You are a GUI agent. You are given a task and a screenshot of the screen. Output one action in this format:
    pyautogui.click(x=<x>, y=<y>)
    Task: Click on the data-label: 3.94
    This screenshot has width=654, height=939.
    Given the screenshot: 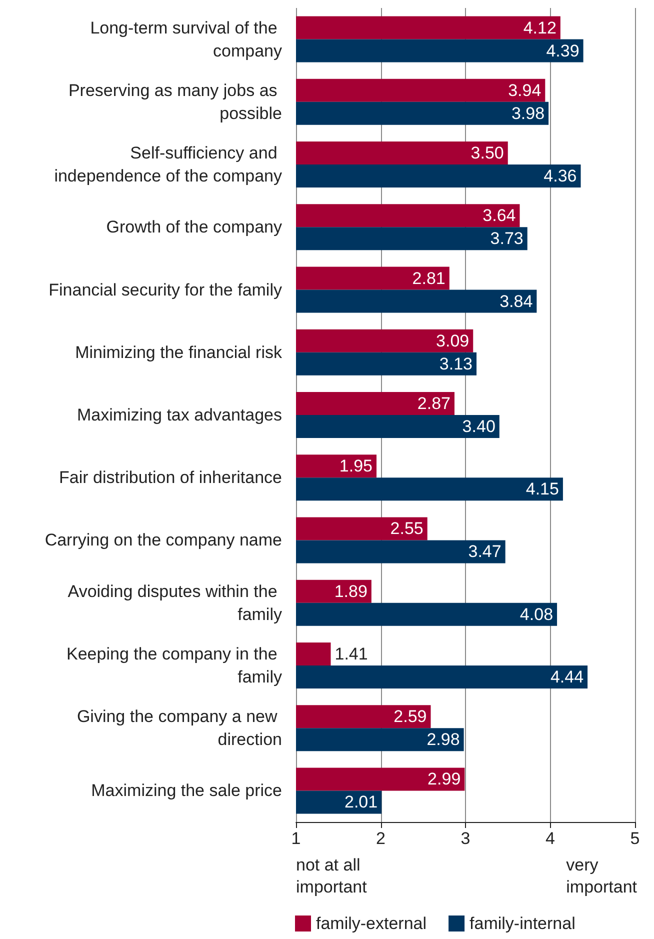 What is the action you would take?
    pyautogui.click(x=525, y=90)
    